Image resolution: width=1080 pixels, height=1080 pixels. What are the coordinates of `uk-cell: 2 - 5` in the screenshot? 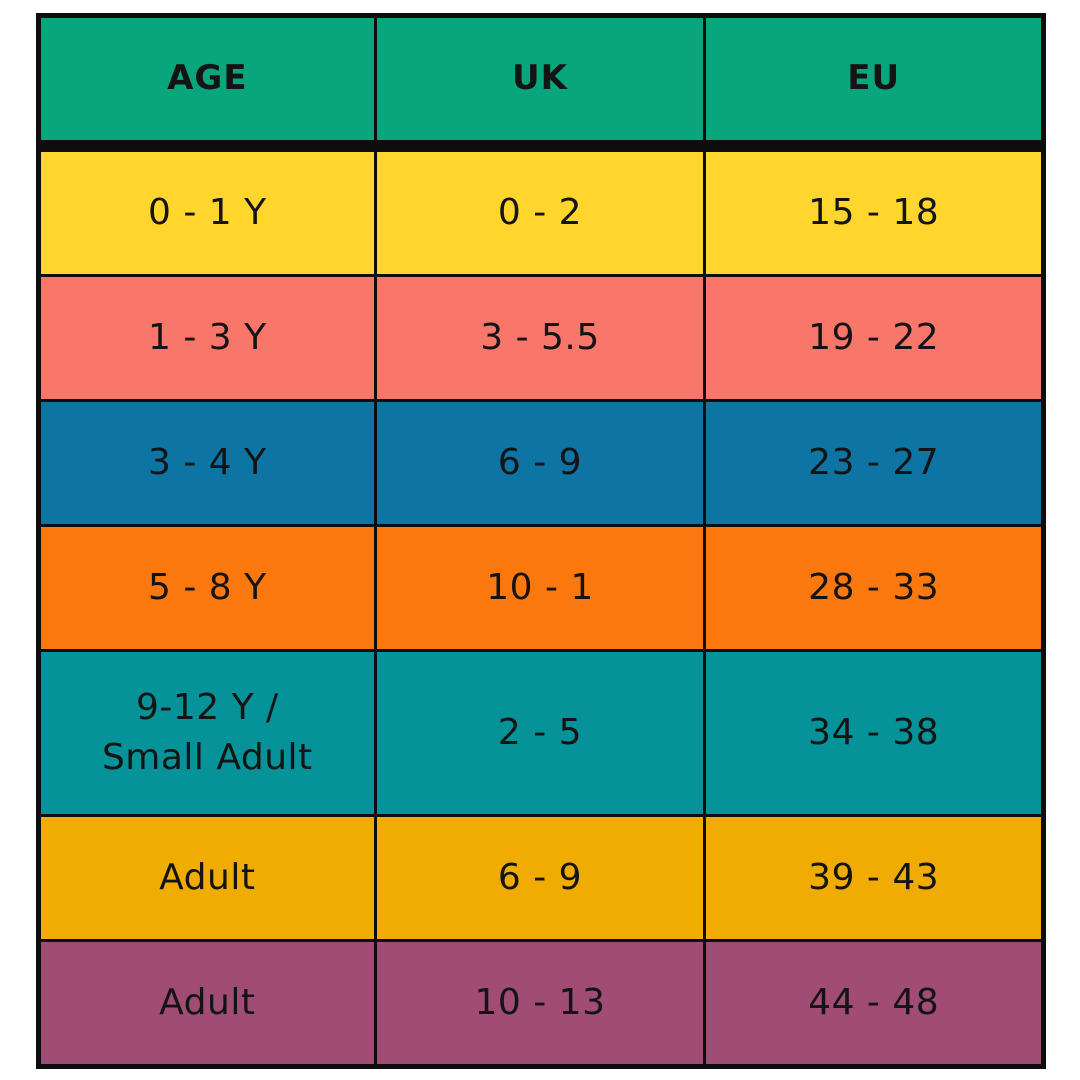 It's located at (542, 733).